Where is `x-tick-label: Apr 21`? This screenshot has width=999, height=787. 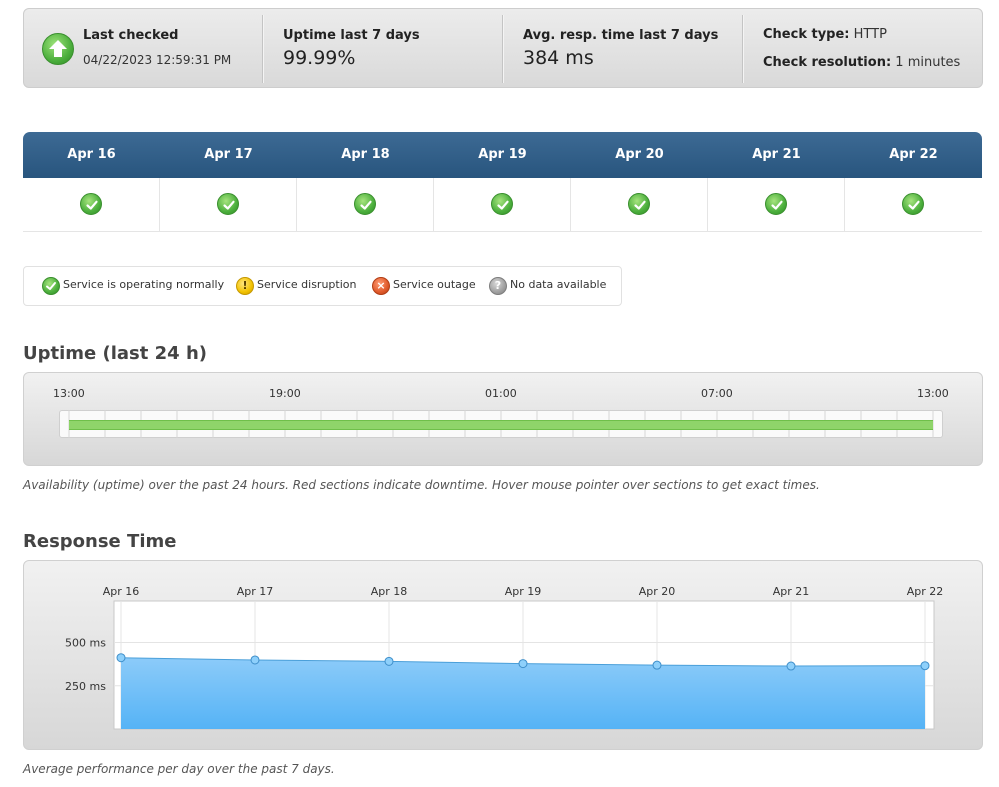 x-tick-label: Apr 21 is located at coordinates (791, 591).